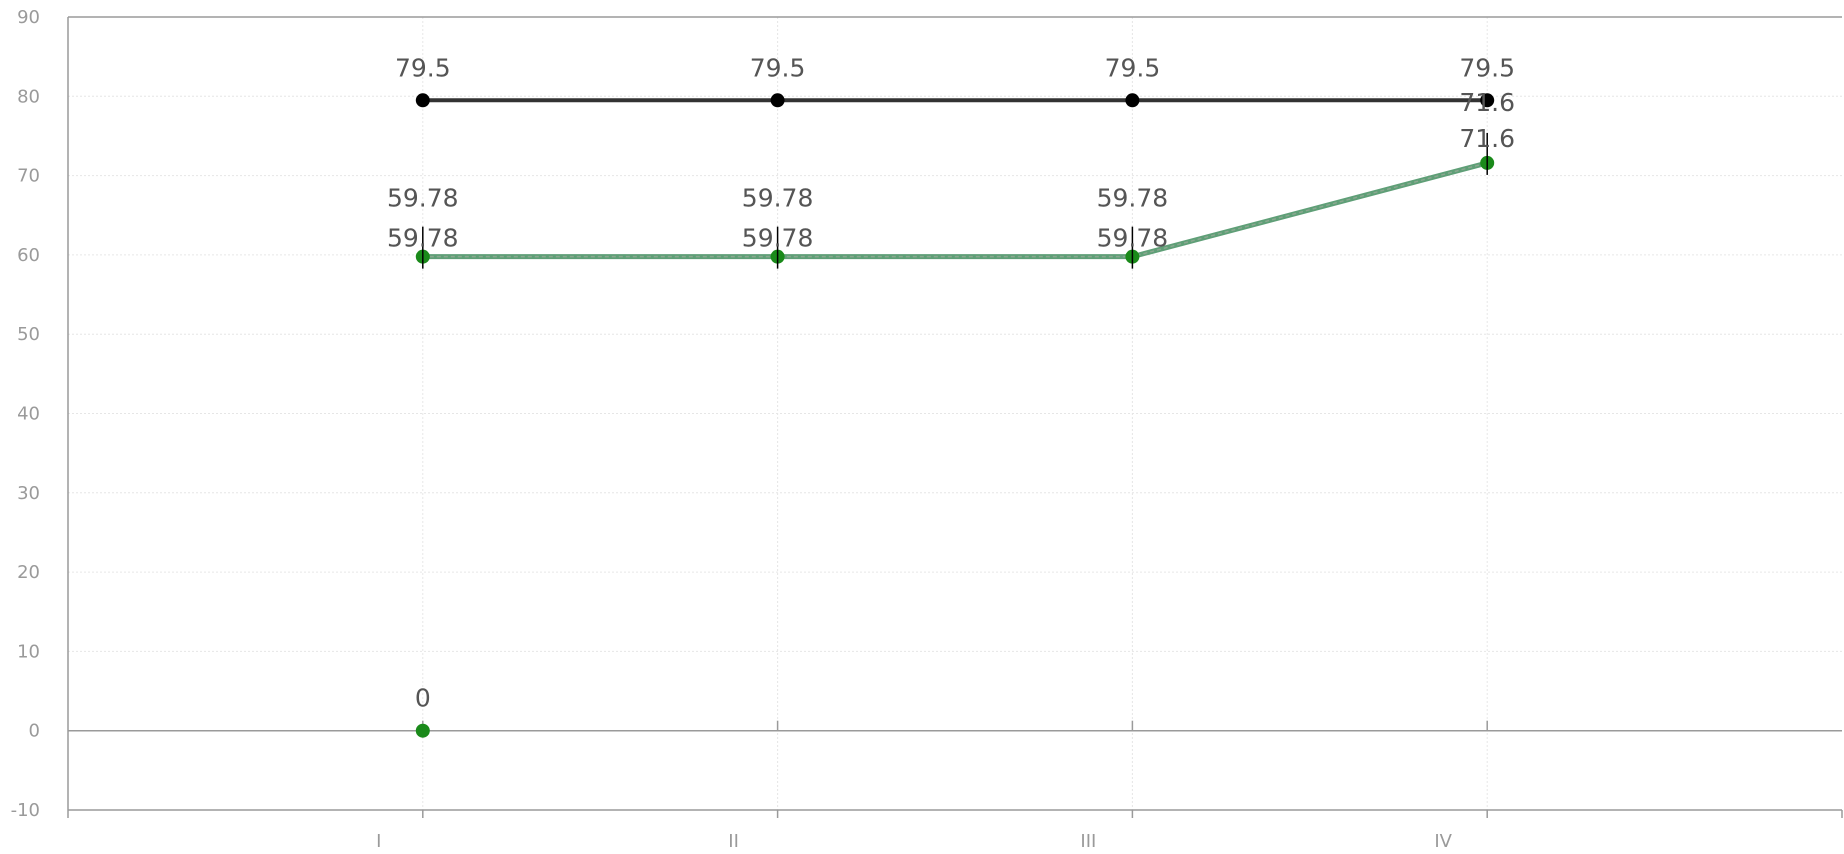  Describe the element at coordinates (34, 731) in the screenshot. I see `y-tick-label: 0` at that location.